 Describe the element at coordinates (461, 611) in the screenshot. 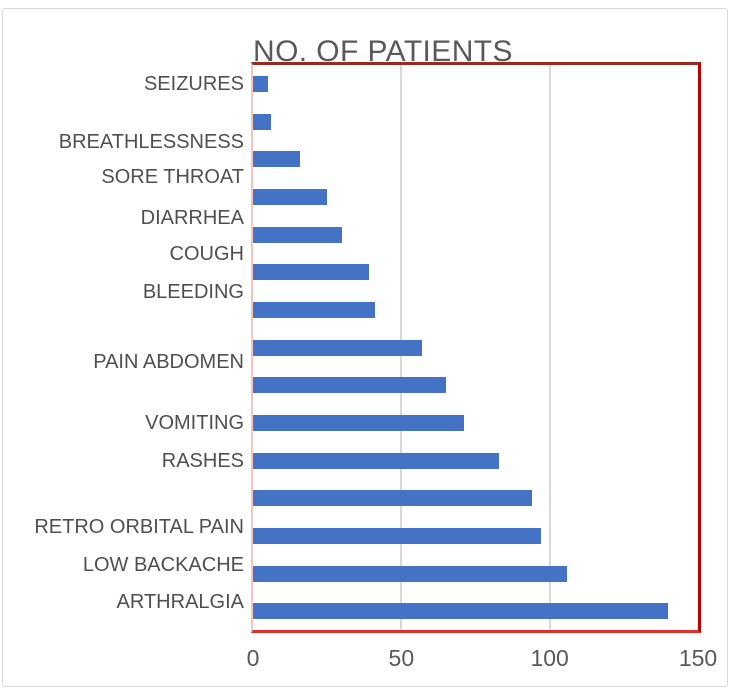

I see `bar-arthralgia` at that location.